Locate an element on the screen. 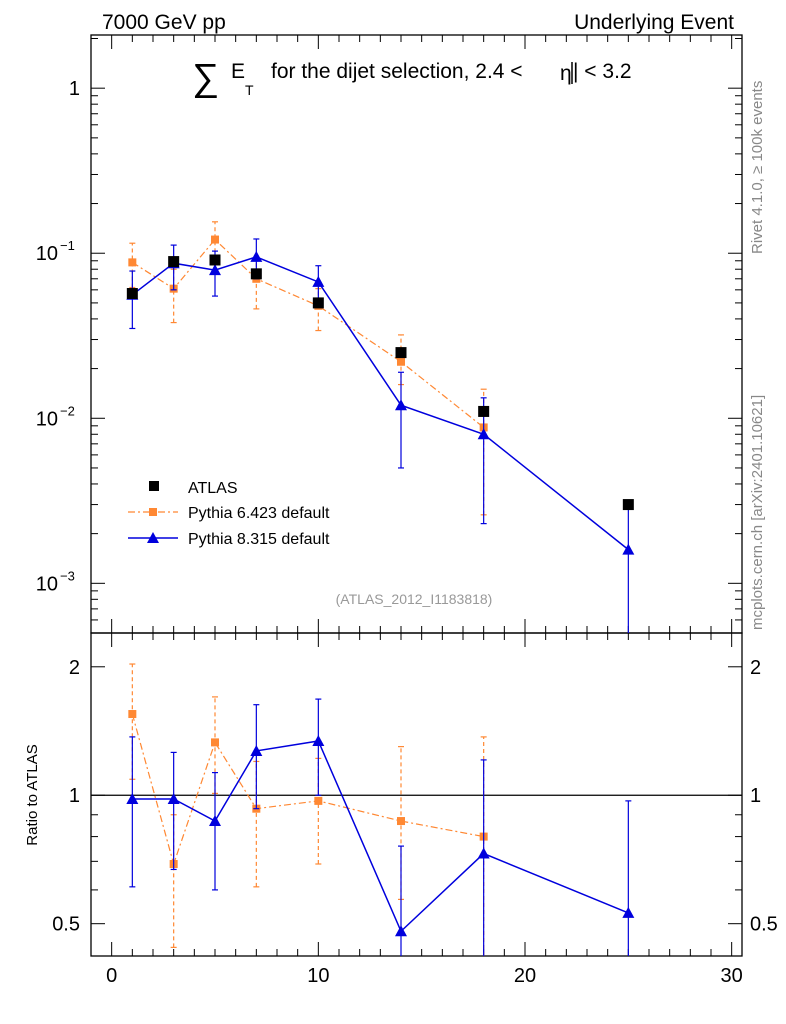  rivet-version-label: Rivet 4.1.0, ≥ 100k events is located at coordinates (757, 167).